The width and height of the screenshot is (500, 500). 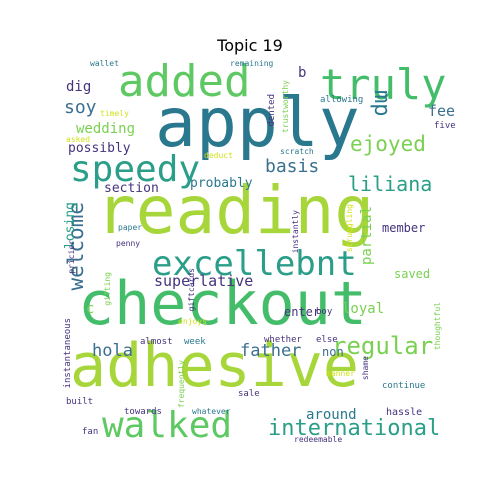 I want to click on word-member: member, so click(x=404, y=228).